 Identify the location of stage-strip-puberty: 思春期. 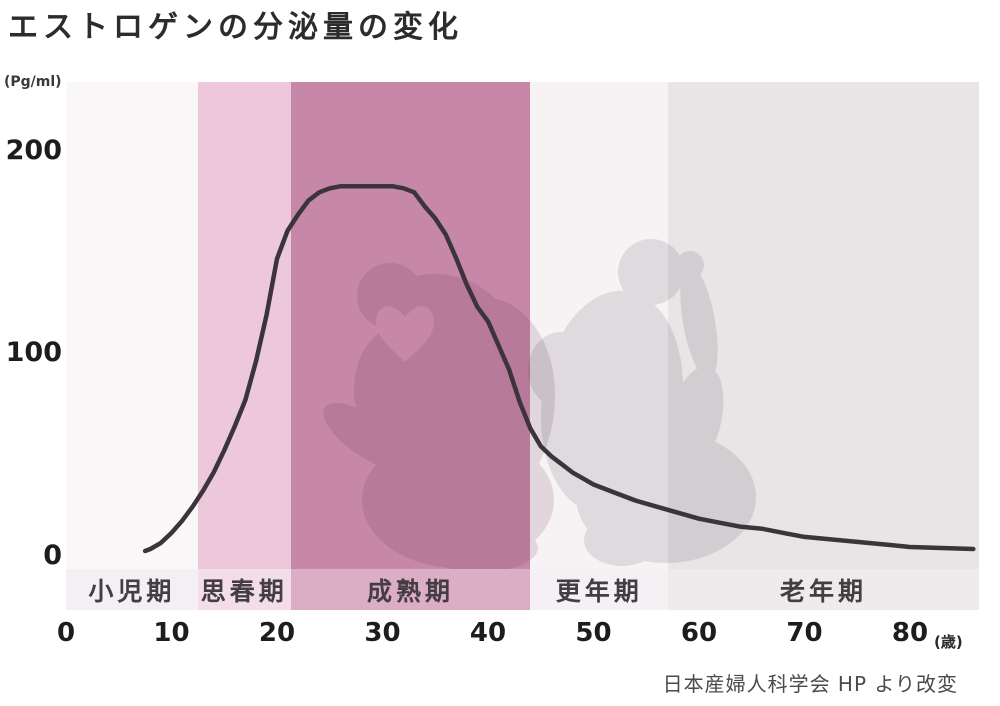
(244, 589).